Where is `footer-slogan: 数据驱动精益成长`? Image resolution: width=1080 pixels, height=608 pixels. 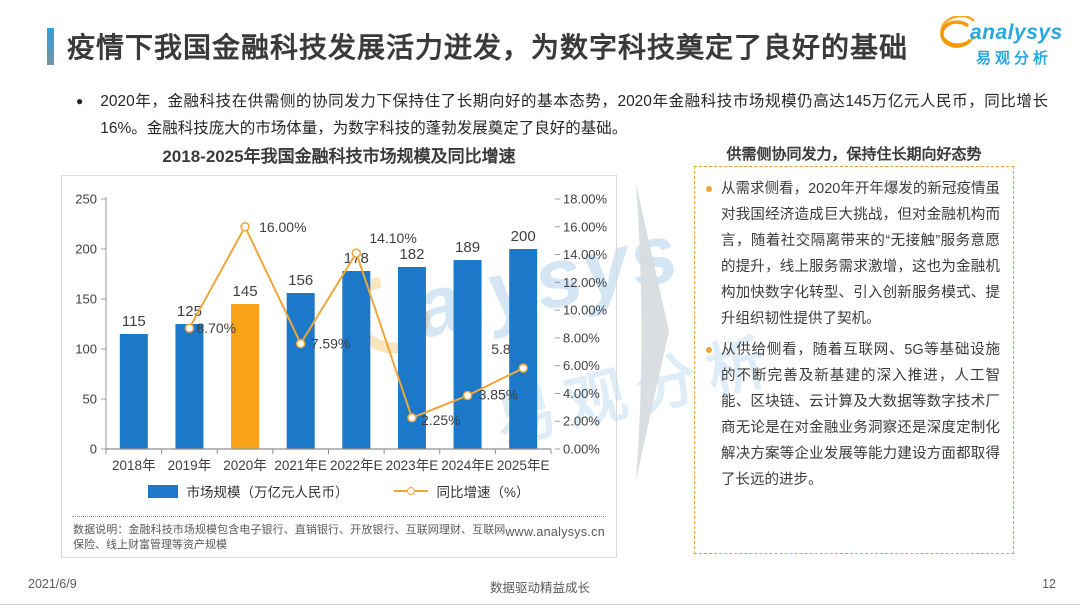
footer-slogan: 数据驱动精益成长 is located at coordinates (539, 588).